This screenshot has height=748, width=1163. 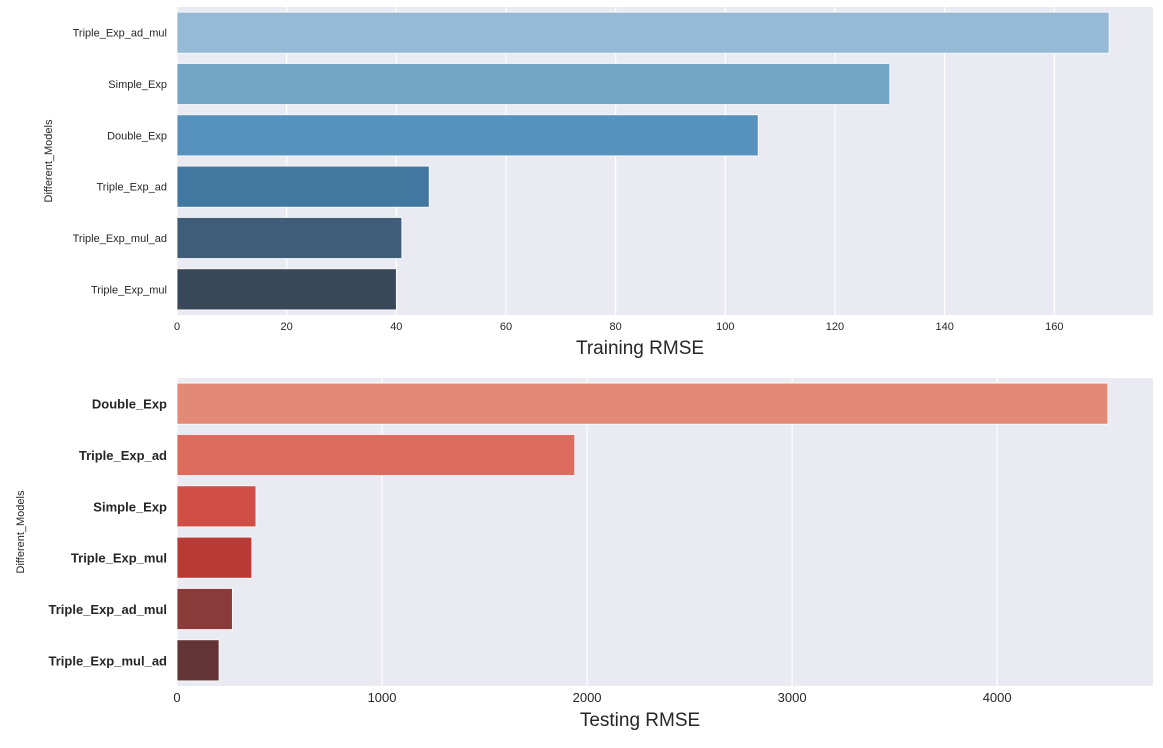 I want to click on x-tick-label: 3000, so click(x=792, y=697).